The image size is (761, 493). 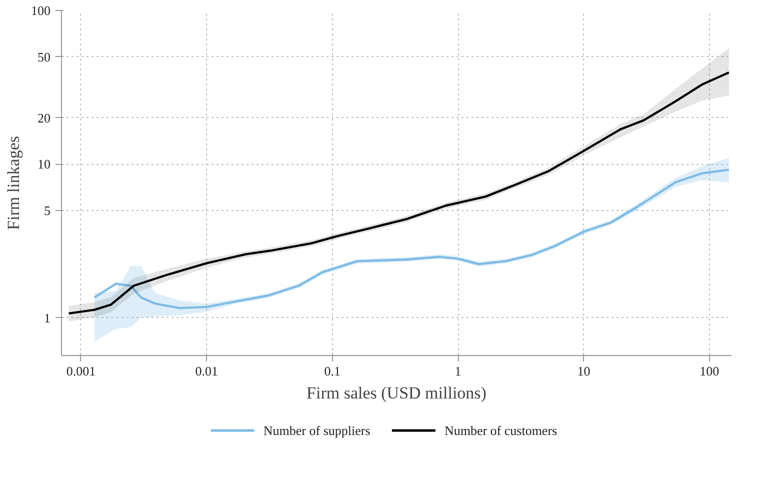 What do you see at coordinates (458, 371) in the screenshot?
I see `x-tick-label: 1` at bounding box center [458, 371].